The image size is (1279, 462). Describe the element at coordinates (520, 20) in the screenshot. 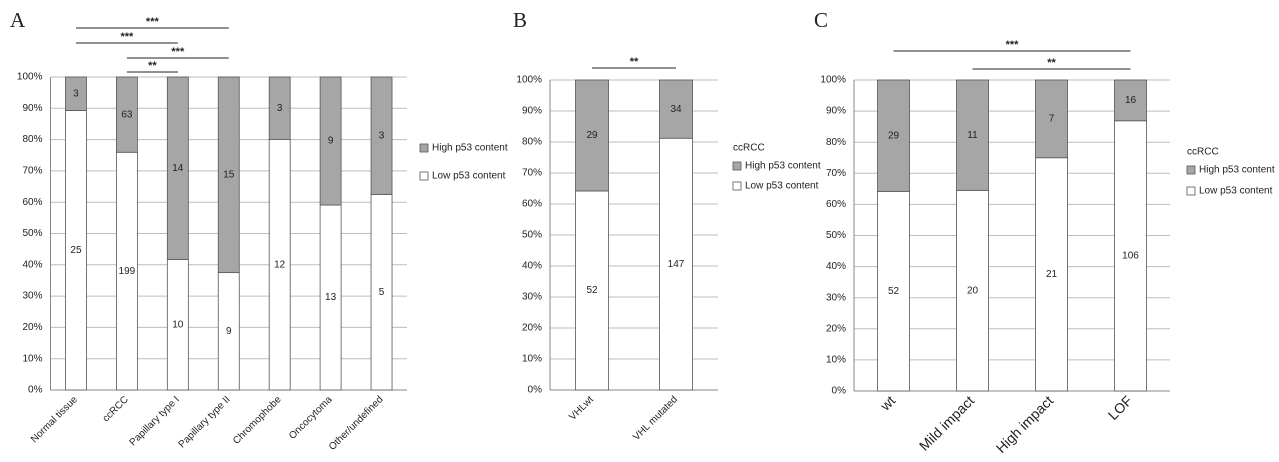

I see `panel-label: B` at that location.